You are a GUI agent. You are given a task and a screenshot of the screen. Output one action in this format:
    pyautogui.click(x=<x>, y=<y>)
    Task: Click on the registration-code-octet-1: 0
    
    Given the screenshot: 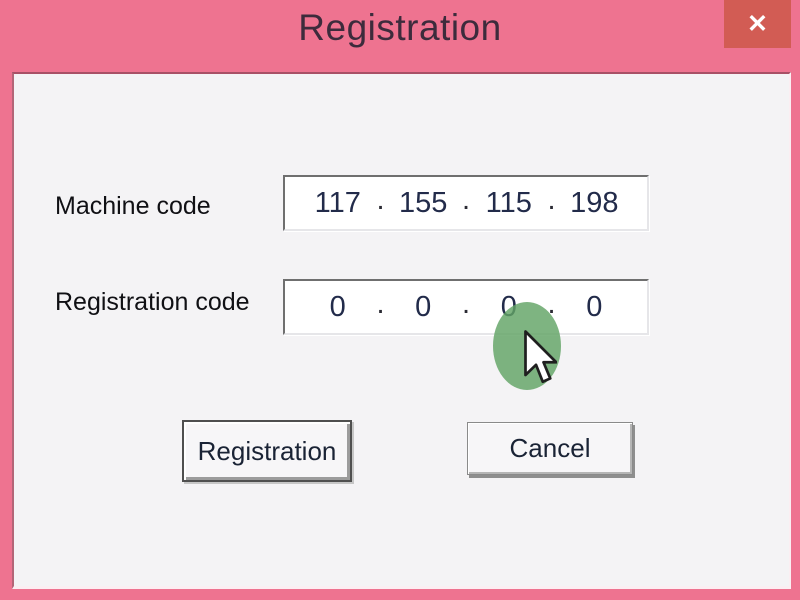 What is the action you would take?
    pyautogui.click(x=337, y=306)
    